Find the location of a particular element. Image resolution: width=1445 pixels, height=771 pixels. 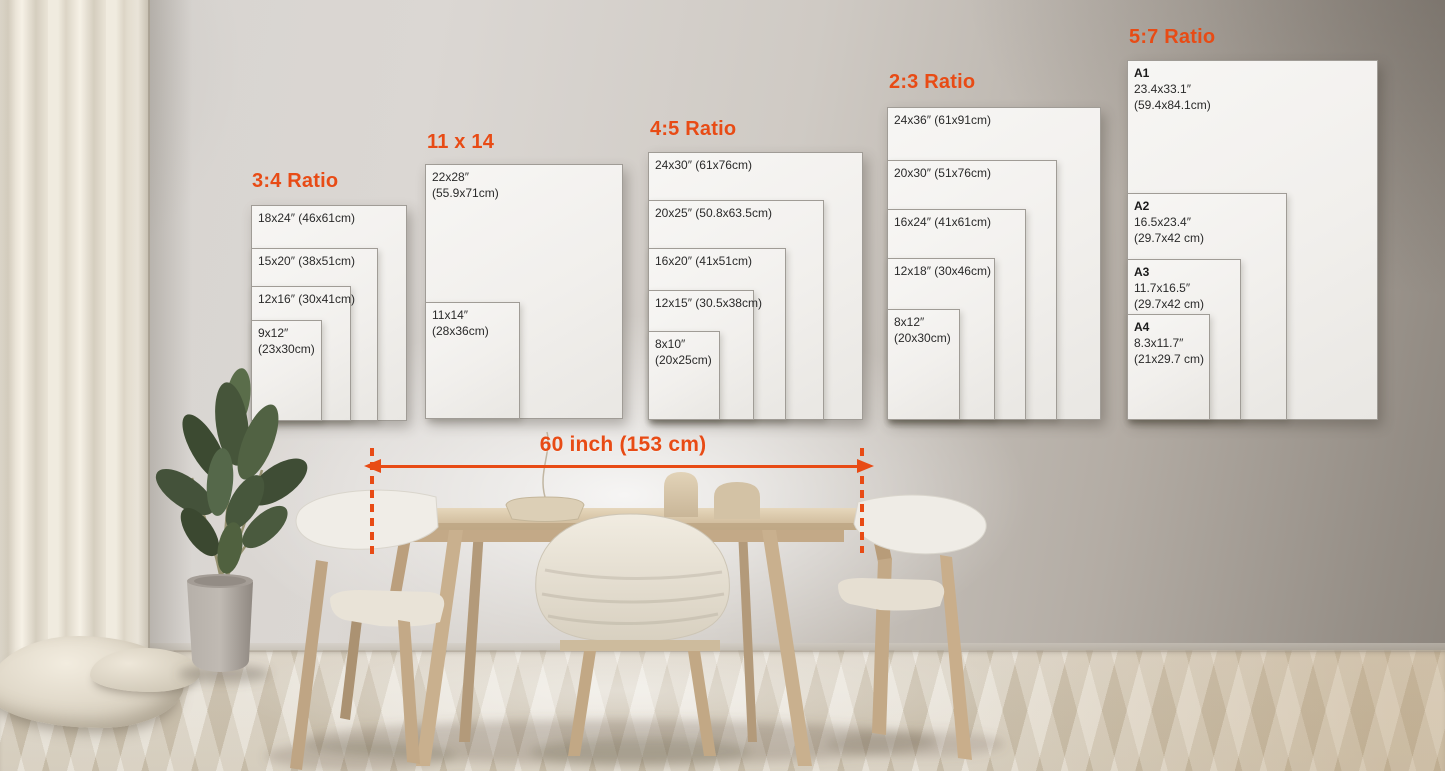

size-frame-label: 16x24″ (41x61cm) is located at coordinates (942, 222).